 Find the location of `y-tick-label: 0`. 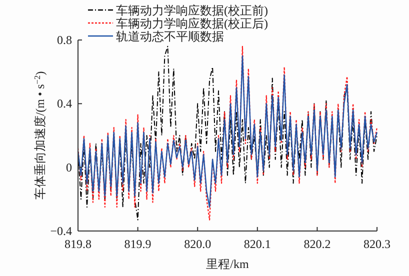

y-tick-label: 0 is located at coordinates (69, 167).